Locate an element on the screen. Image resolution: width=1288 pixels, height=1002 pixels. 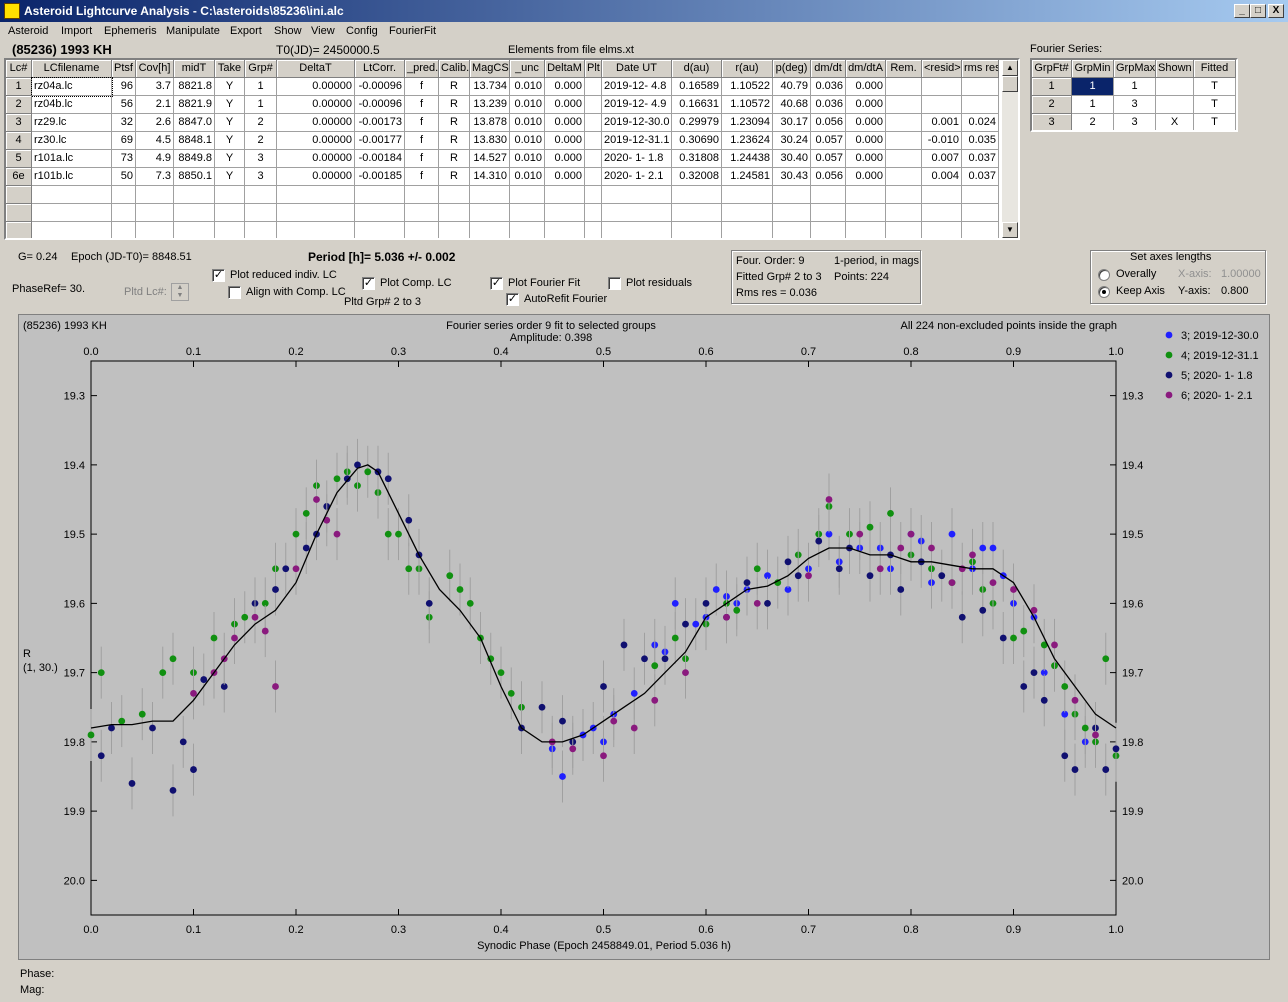
lc-table-cell: 3 is located at coordinates (261, 177).